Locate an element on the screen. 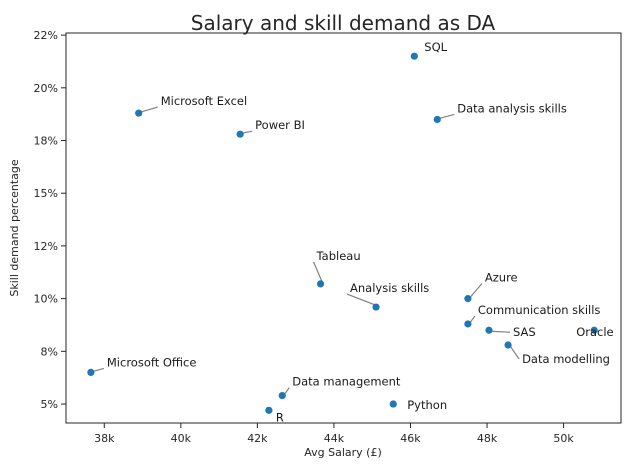 The image size is (629, 469). point-label: Python is located at coordinates (427, 405).